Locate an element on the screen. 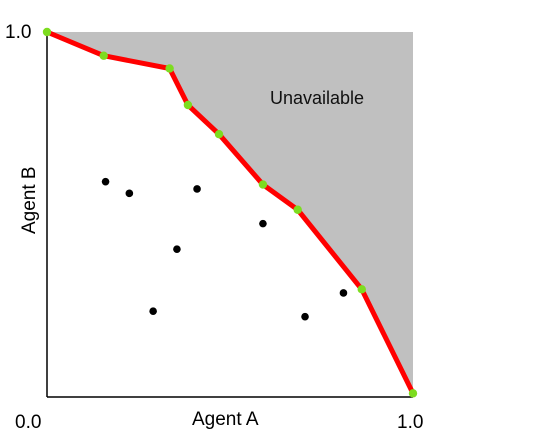 This screenshot has width=536, height=440. y-axis-title: Agent B is located at coordinates (29, 200).